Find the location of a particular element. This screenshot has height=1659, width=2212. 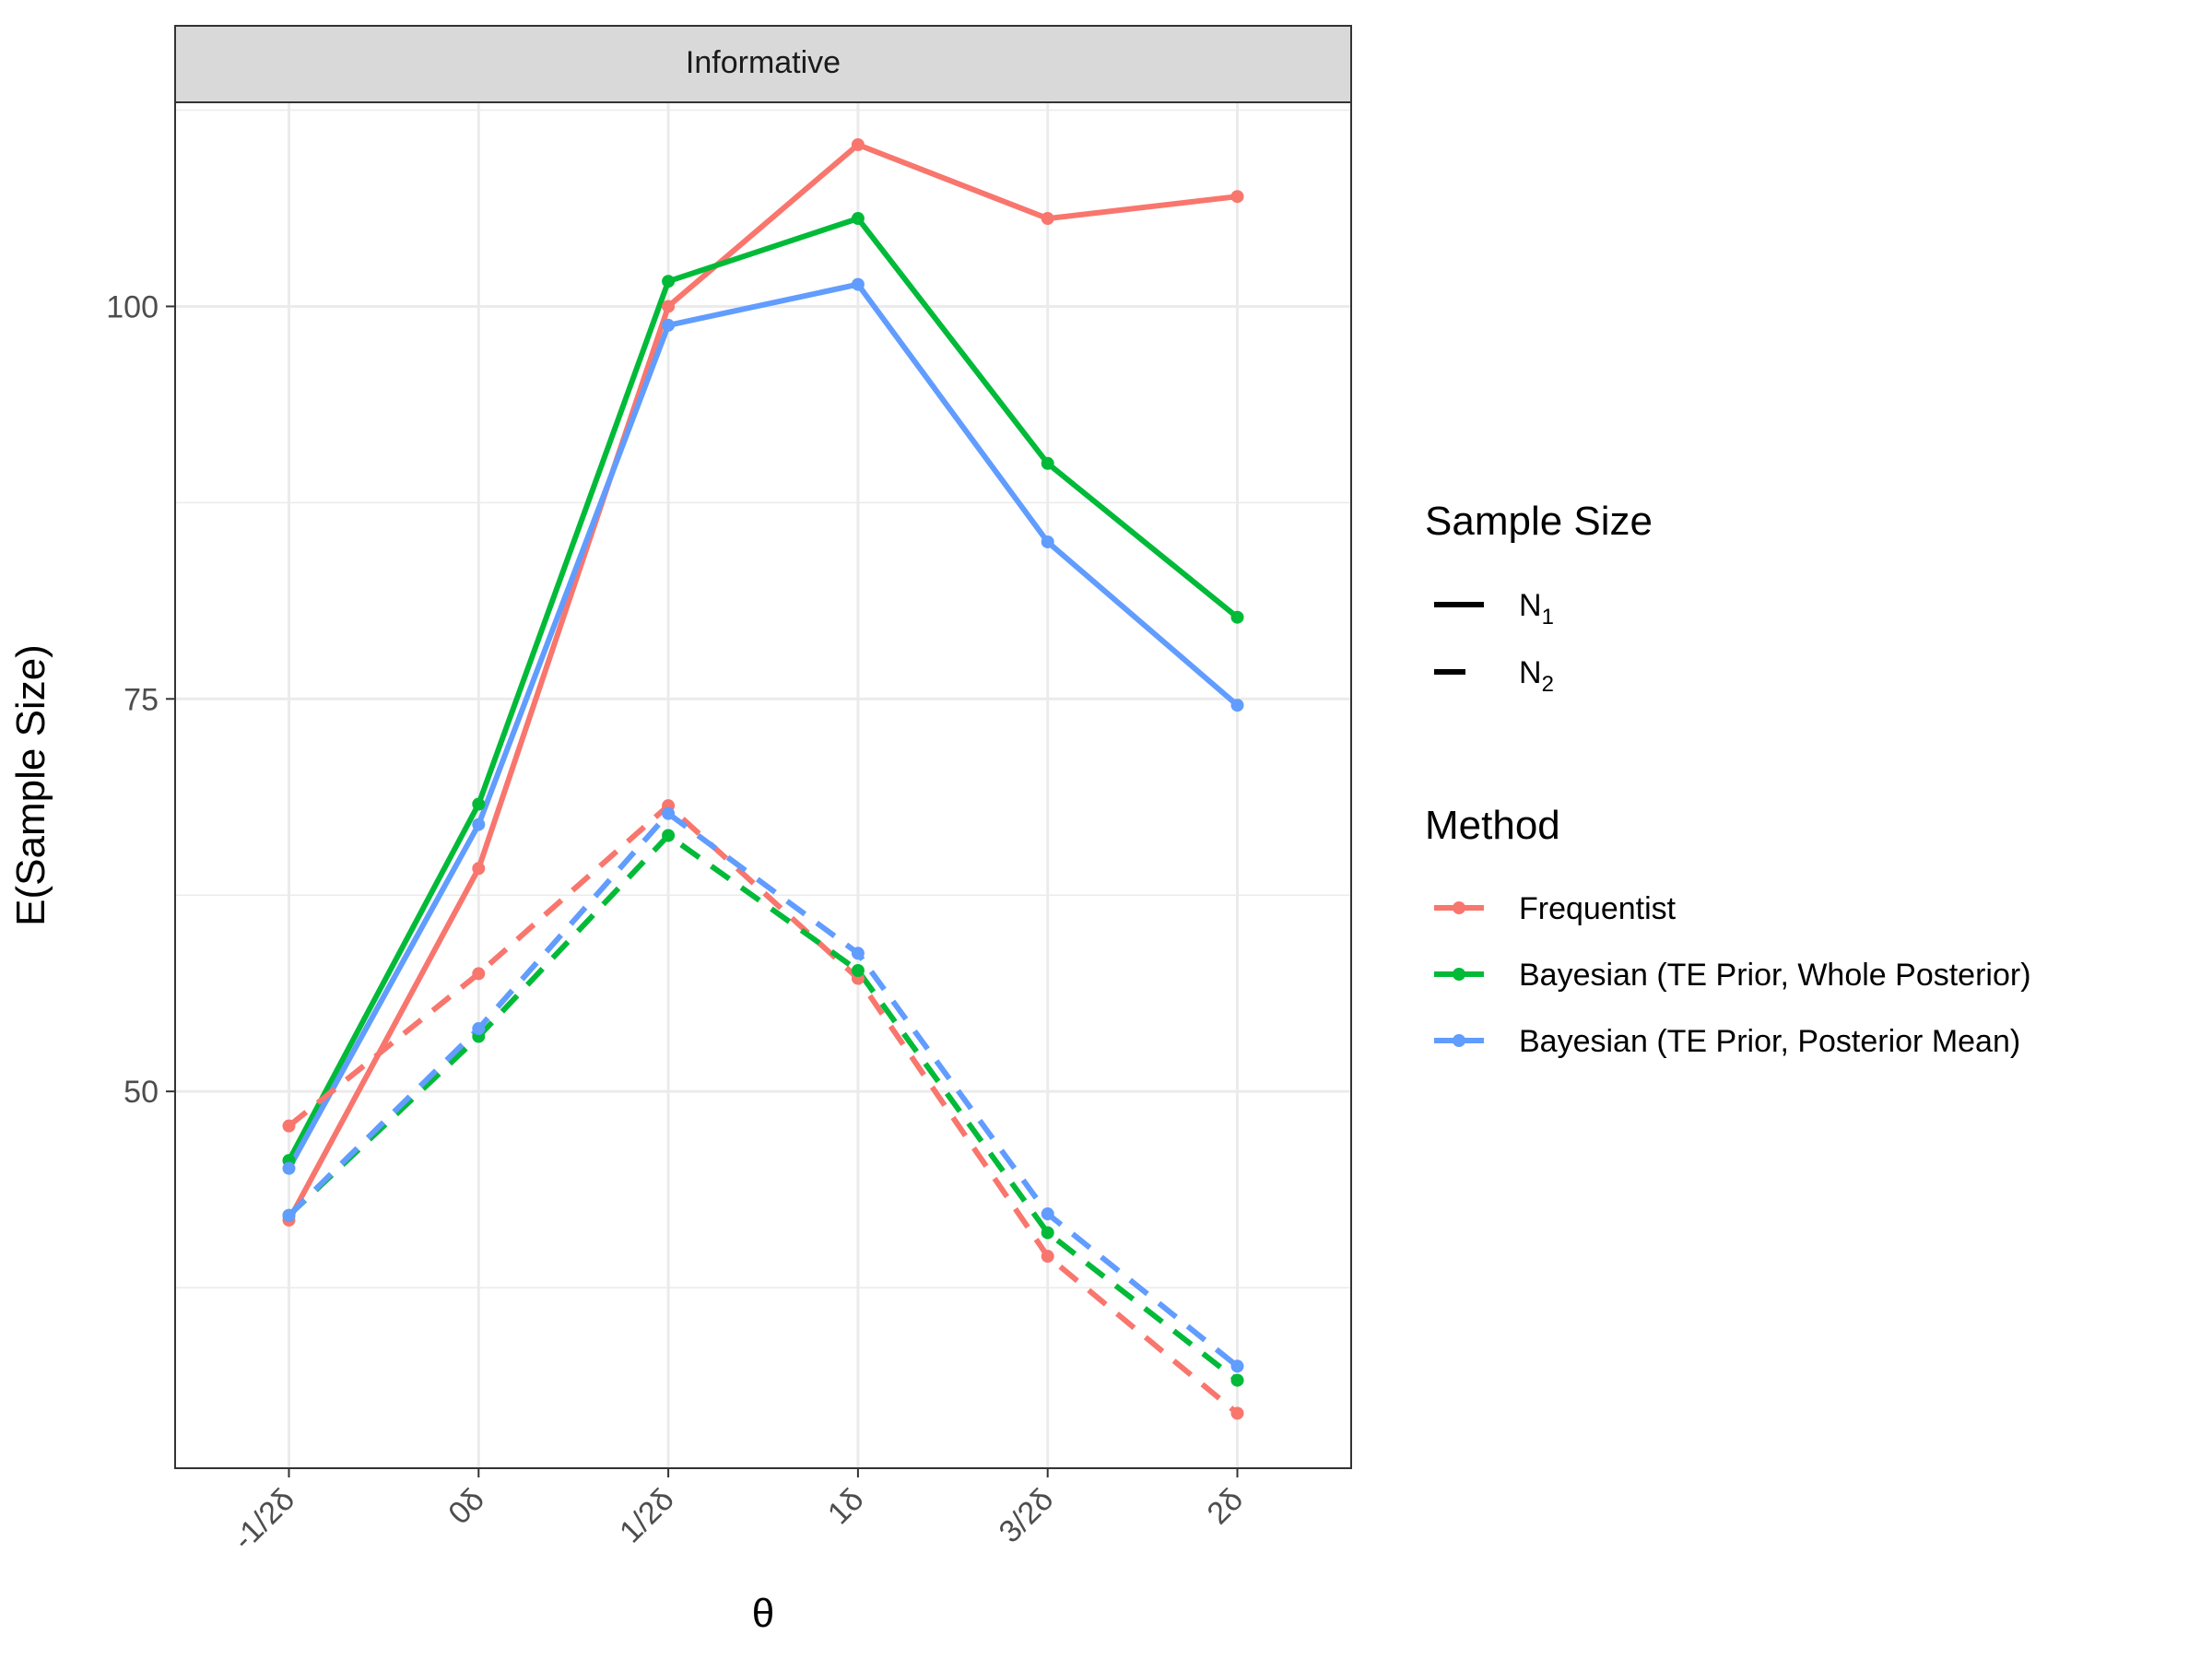

legend-sample-size: Sample Size N1 N2 is located at coordinates (1539, 598).